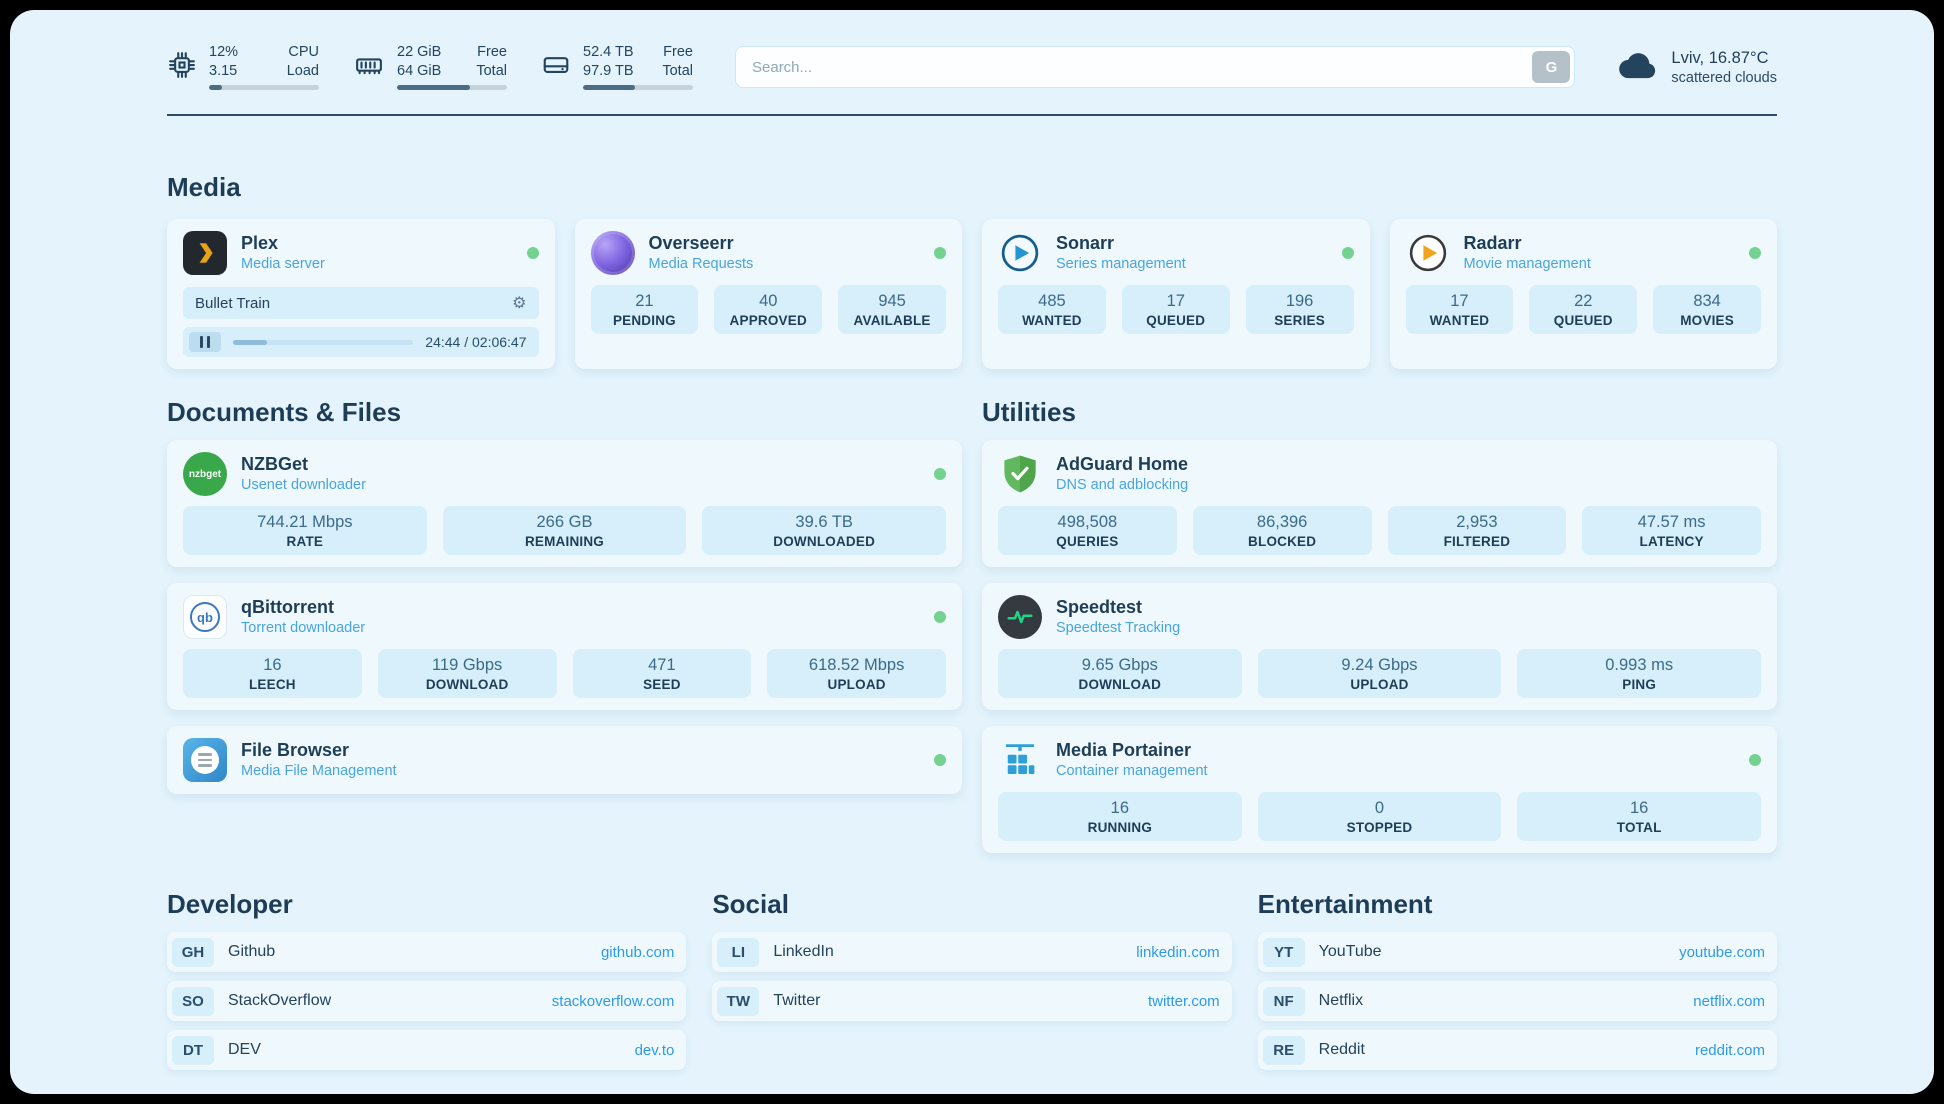  I want to click on bookmark-dev: DT DEV dev.to, so click(427, 1050).